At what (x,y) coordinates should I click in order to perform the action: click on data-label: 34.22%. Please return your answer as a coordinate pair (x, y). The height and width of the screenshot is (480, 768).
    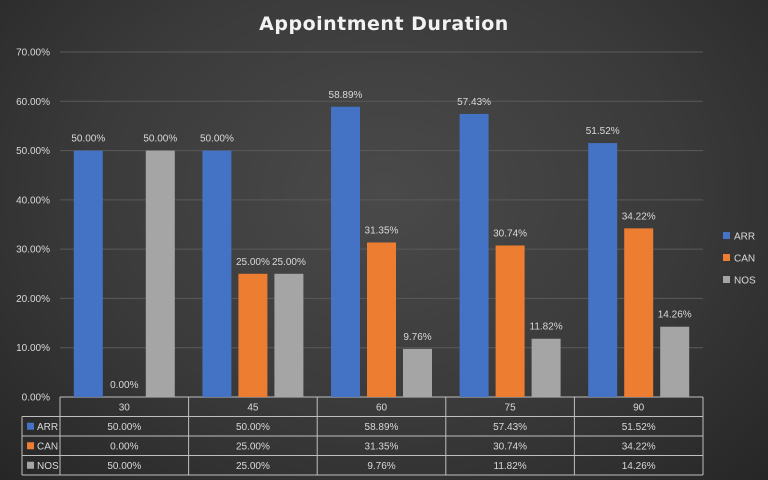
    Looking at the image, I should click on (639, 216).